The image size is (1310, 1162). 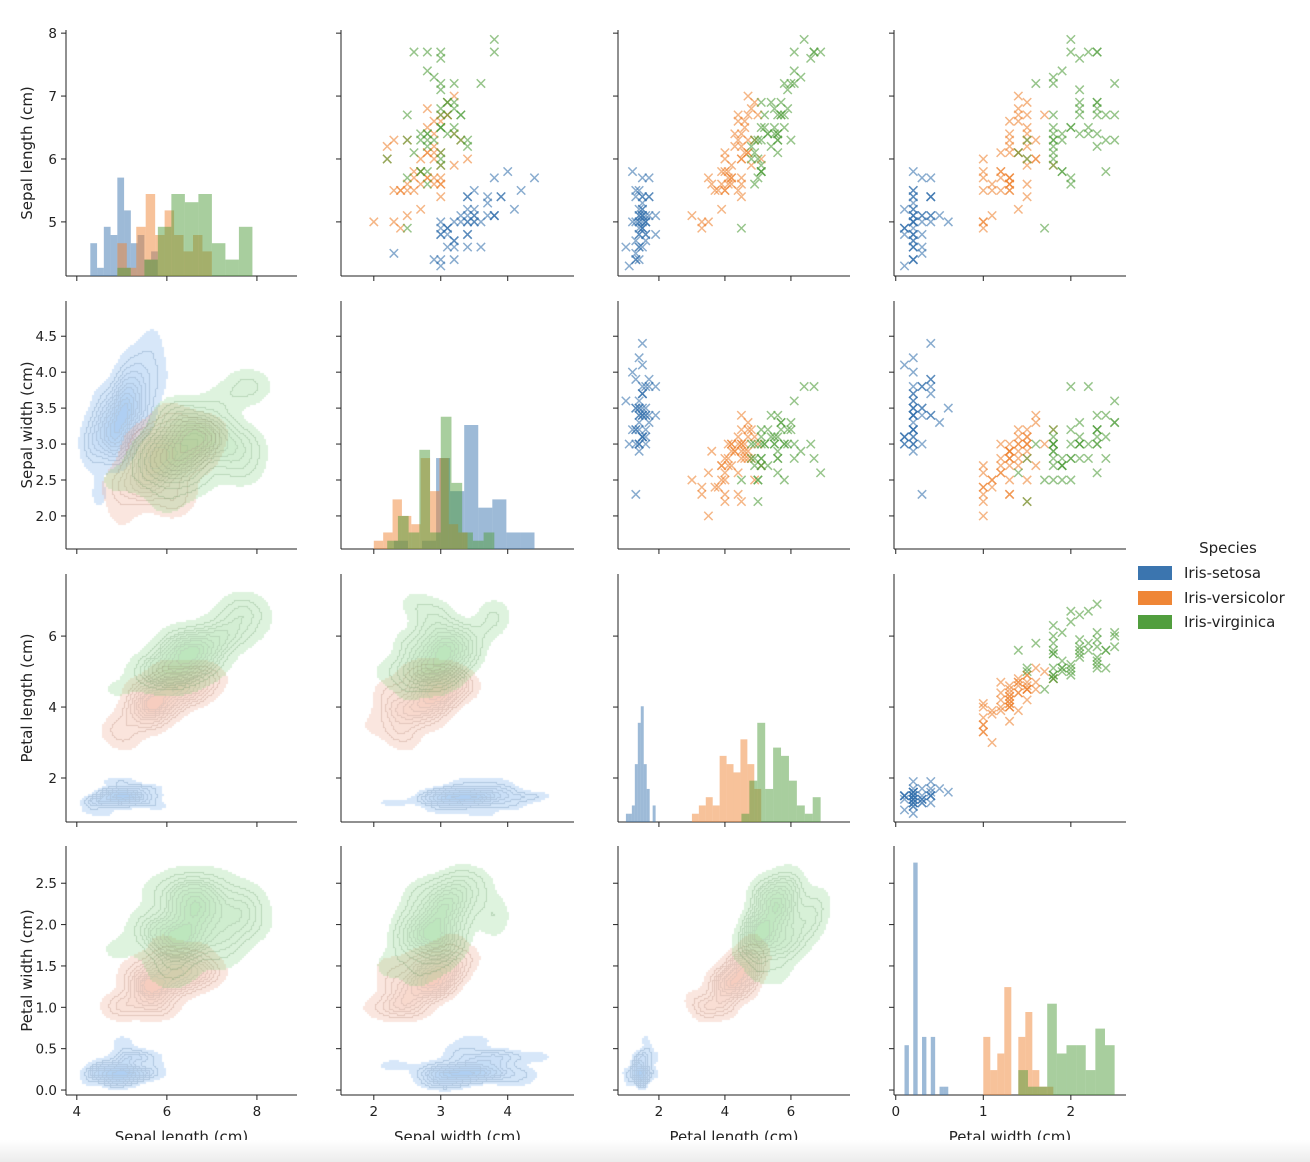 I want to click on x-tick-label: 4, so click(x=77, y=1112).